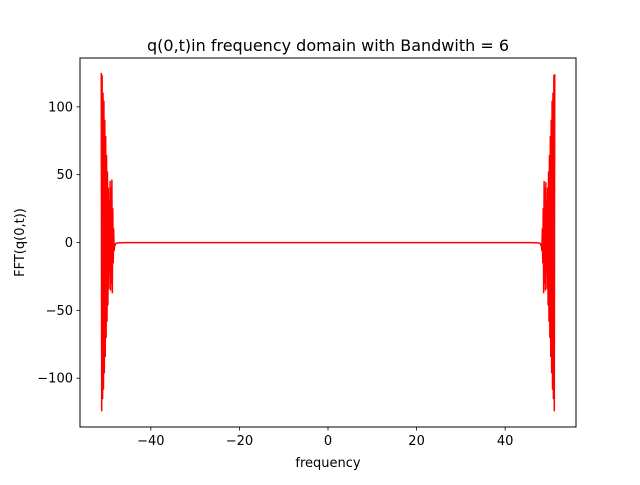 This screenshot has height=485, width=640. Describe the element at coordinates (55, 379) in the screenshot. I see `y-tick-label: −100` at that location.